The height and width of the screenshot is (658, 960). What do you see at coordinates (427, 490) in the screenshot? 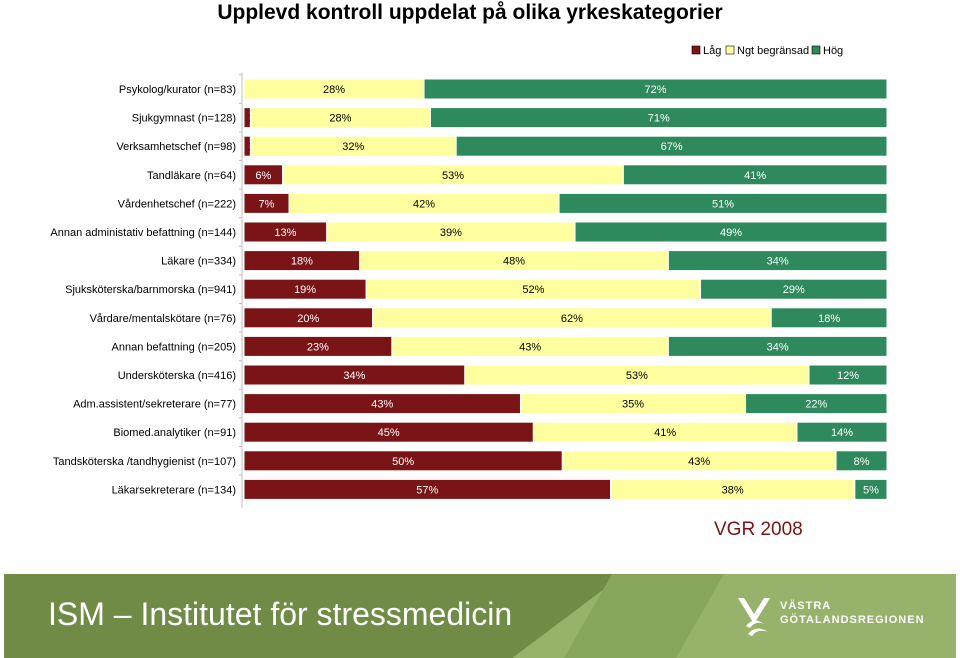
I see `data-label-l-g-14: 57%` at bounding box center [427, 490].